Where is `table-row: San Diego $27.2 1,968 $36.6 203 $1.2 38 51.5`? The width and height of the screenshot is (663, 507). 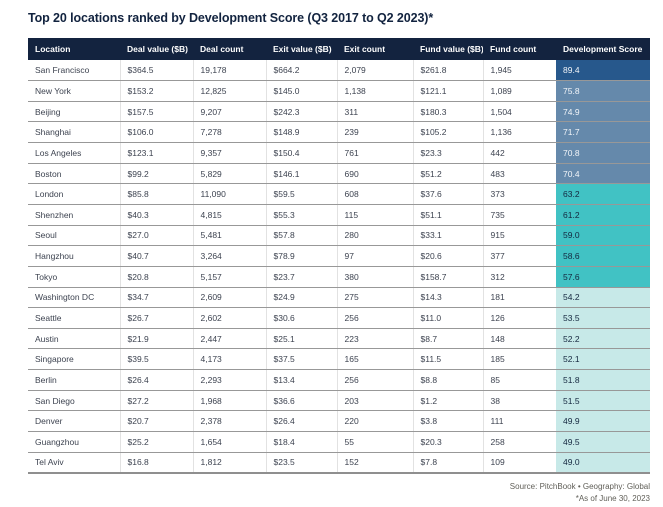
table-row: San Diego $27.2 1,968 $36.6 203 $1.2 38 51.5 is located at coordinates (339, 401).